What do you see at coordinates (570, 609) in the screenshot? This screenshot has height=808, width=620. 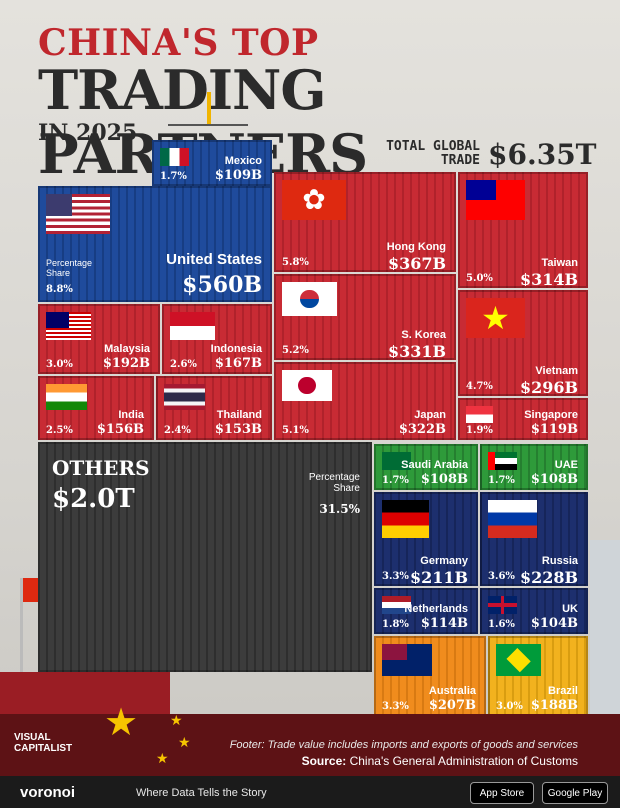 I see `country-name: UK` at bounding box center [570, 609].